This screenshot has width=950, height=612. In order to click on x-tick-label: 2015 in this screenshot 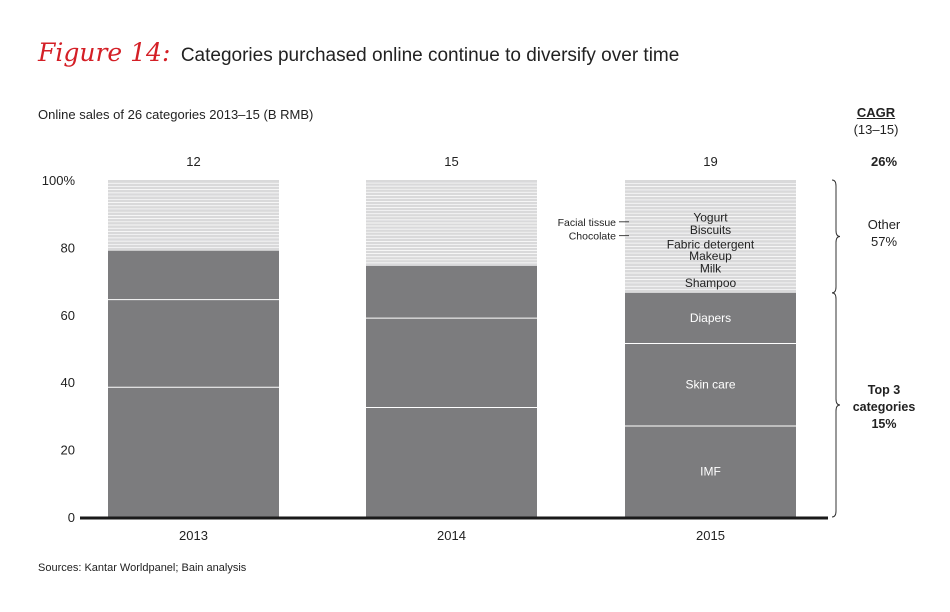, I will do `click(710, 535)`.